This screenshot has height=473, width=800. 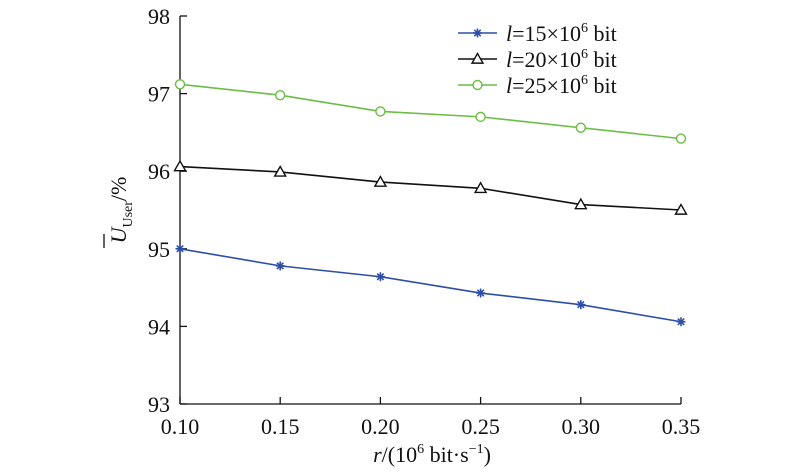 What do you see at coordinates (118, 189) in the screenshot?
I see `y-axis-unit: /%` at bounding box center [118, 189].